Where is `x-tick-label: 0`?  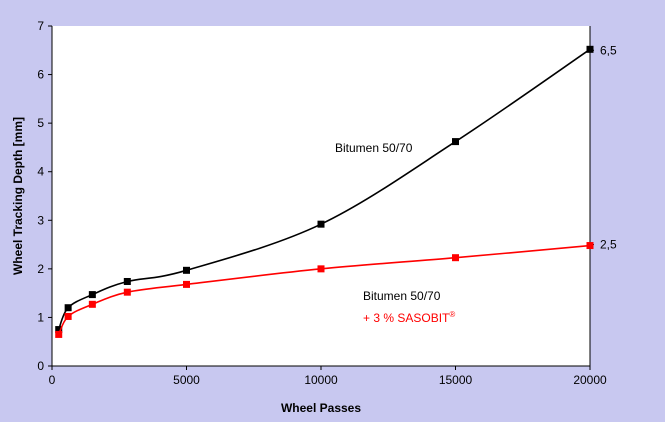
x-tick-label: 0 is located at coordinates (52, 380).